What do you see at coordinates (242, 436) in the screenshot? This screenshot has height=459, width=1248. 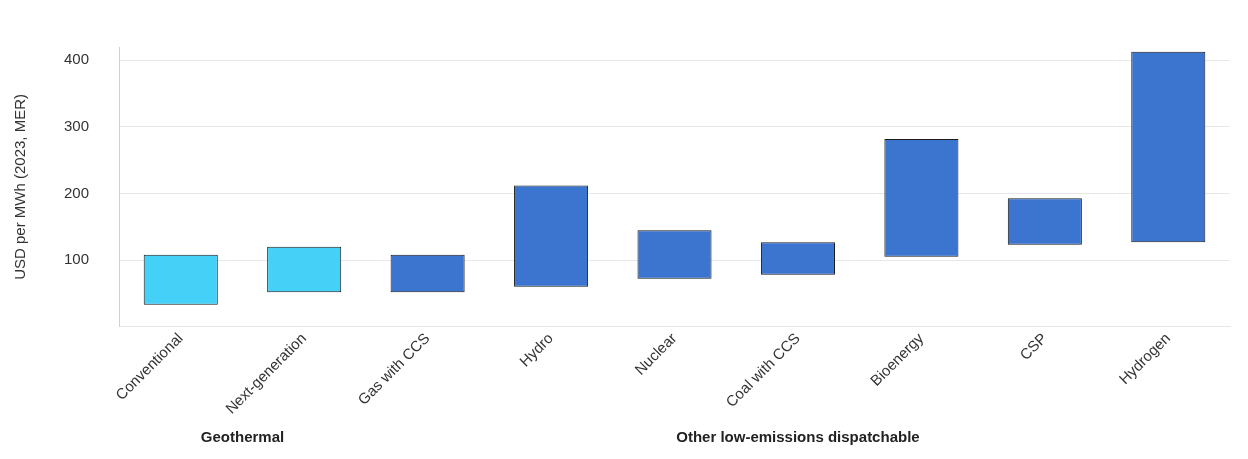 I see `text: Geothermal` at bounding box center [242, 436].